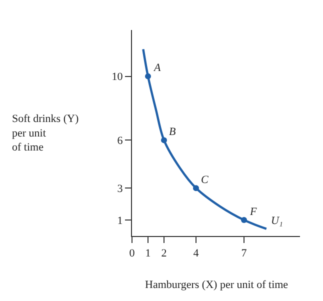 The height and width of the screenshot is (301, 323). I want to click on y-tick-label: 6, so click(120, 141).